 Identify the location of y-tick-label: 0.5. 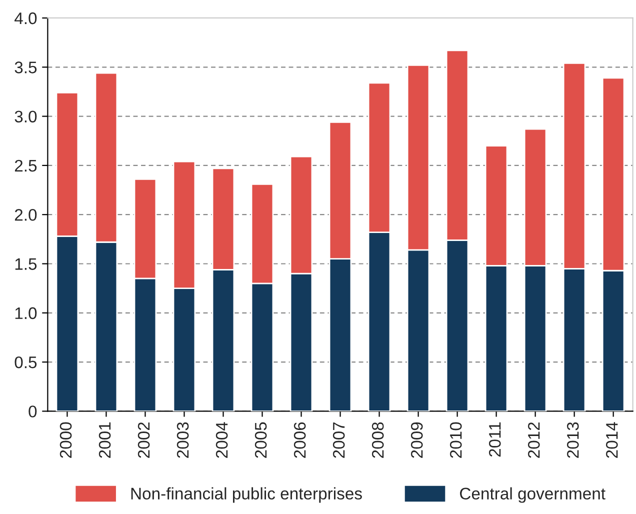
(25, 362).